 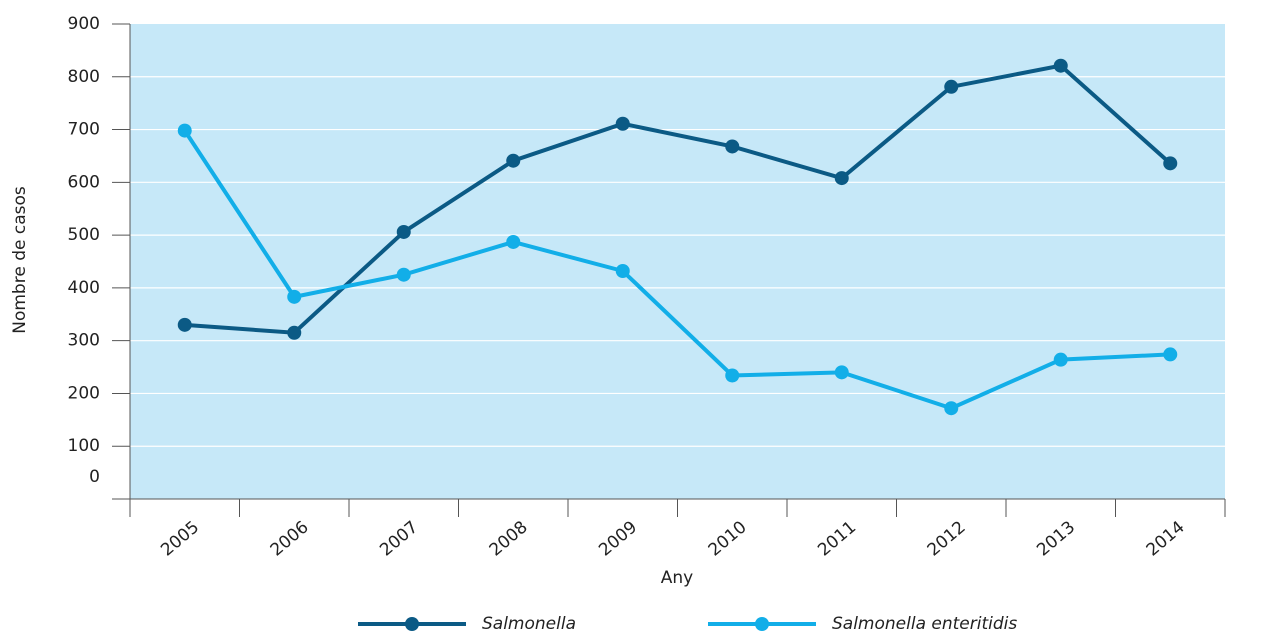 What do you see at coordinates (290, 538) in the screenshot?
I see `x-tick-label: 2006` at bounding box center [290, 538].